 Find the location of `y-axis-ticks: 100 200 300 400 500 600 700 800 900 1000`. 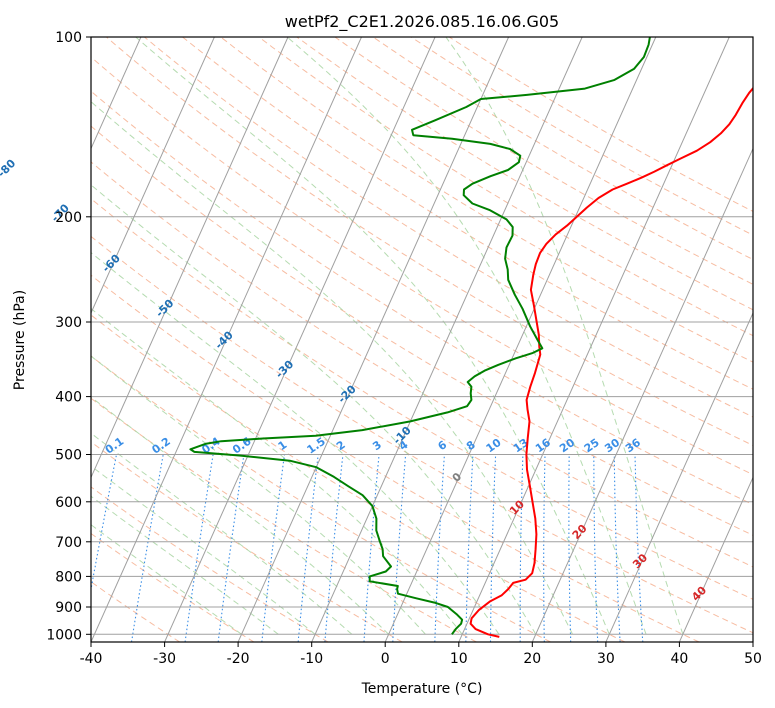

y-axis-ticks: 100 200 300 400 500 600 700 800 900 1000 is located at coordinates (68, 336).